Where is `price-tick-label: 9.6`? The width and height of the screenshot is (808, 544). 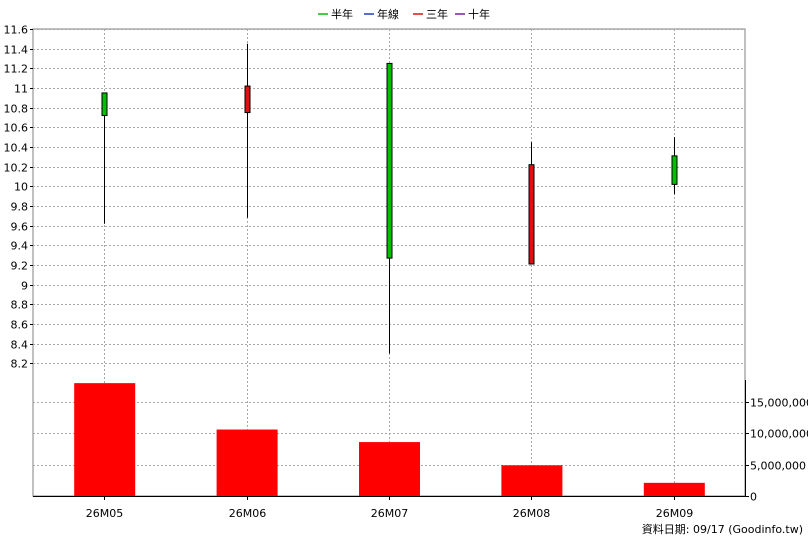 price-tick-label: 9.6 is located at coordinates (20, 227).